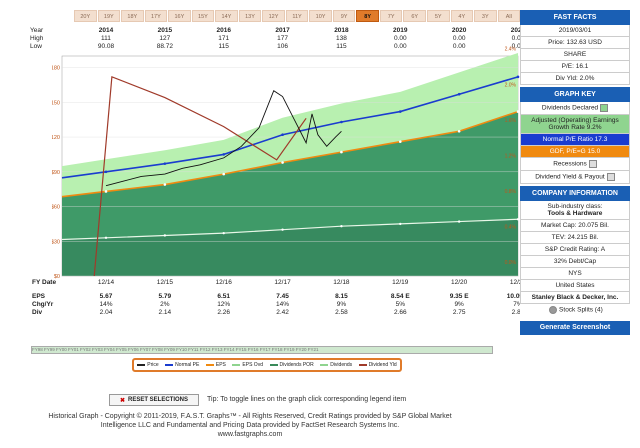 This screenshot has width=640, height=448. What do you see at coordinates (575, 226) in the screenshot?
I see `market-cap: Market Cap: 20.075 Bil.` at bounding box center [575, 226].